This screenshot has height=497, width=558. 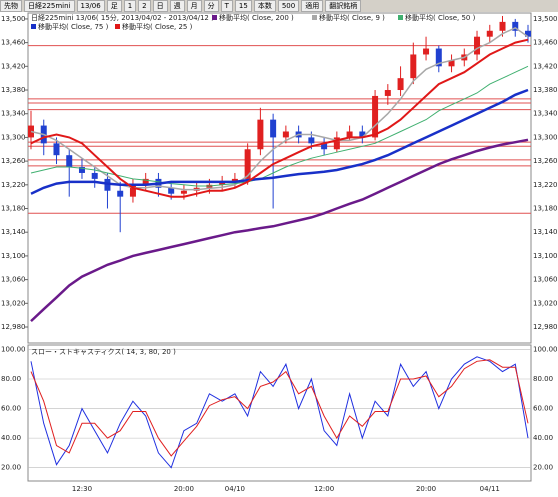 I want to click on toolbar-item: 15, so click(x=243, y=6).